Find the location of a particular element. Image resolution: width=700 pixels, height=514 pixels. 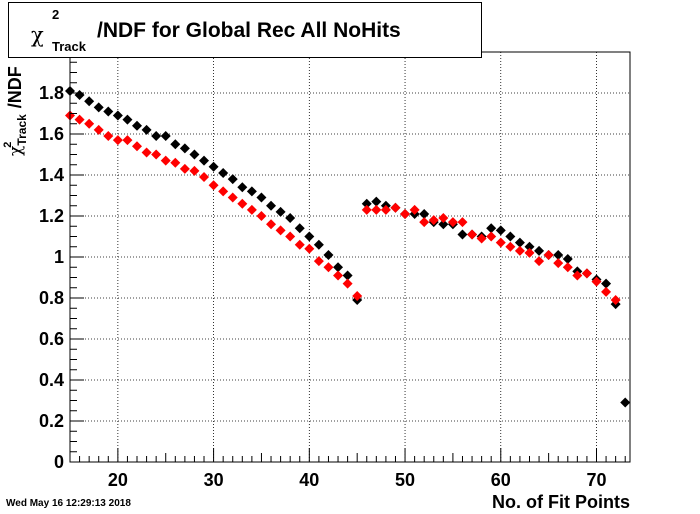

title-text: /NDF for Global Rec All NoHits is located at coordinates (249, 30).